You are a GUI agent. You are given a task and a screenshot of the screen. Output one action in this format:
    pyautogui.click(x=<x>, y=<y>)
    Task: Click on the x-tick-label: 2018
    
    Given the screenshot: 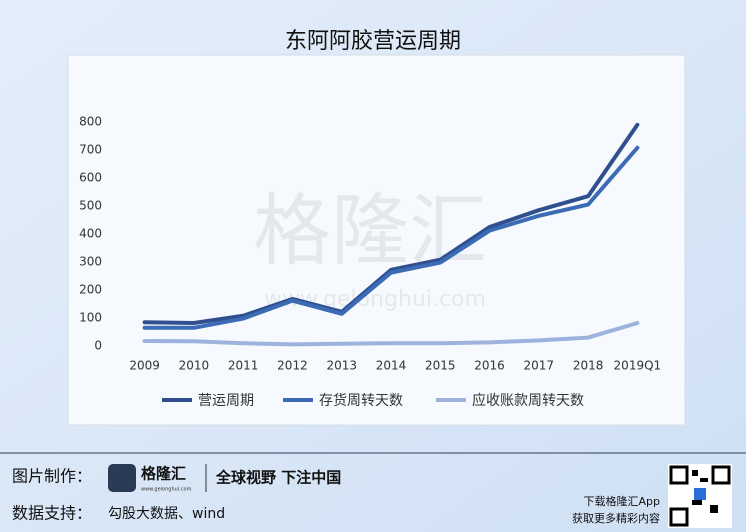 What is the action you would take?
    pyautogui.click(x=588, y=366)
    